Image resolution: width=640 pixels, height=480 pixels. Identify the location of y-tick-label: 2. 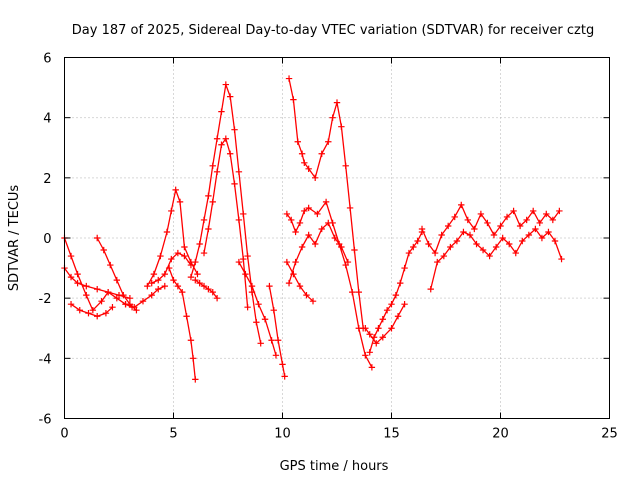
(47, 179).